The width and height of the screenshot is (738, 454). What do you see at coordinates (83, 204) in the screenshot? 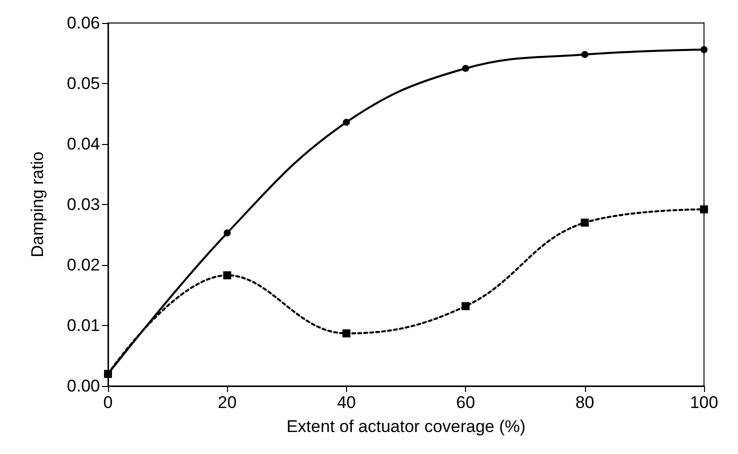
I see `y-tick-label: 0.03` at bounding box center [83, 204].